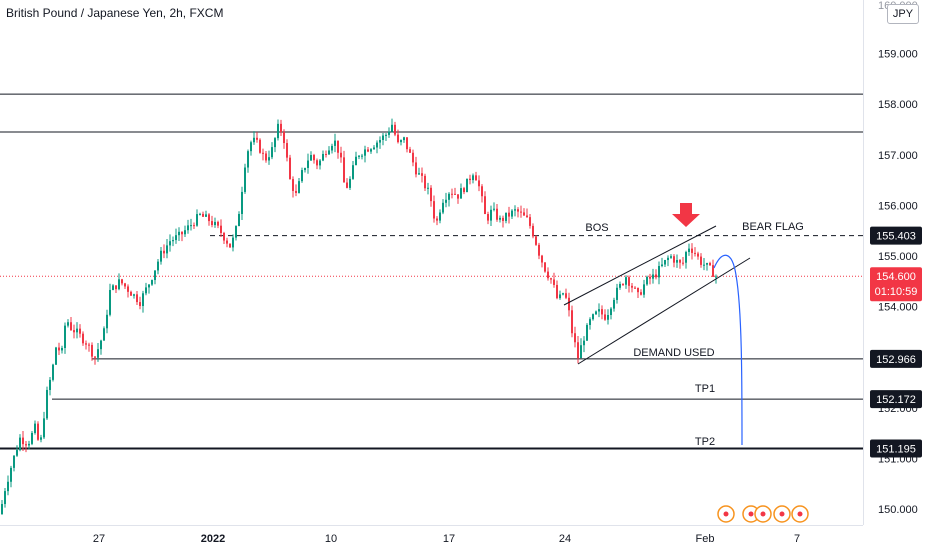  What do you see at coordinates (896, 360) in the screenshot?
I see `demand-price-tag: 152.966` at bounding box center [896, 360].